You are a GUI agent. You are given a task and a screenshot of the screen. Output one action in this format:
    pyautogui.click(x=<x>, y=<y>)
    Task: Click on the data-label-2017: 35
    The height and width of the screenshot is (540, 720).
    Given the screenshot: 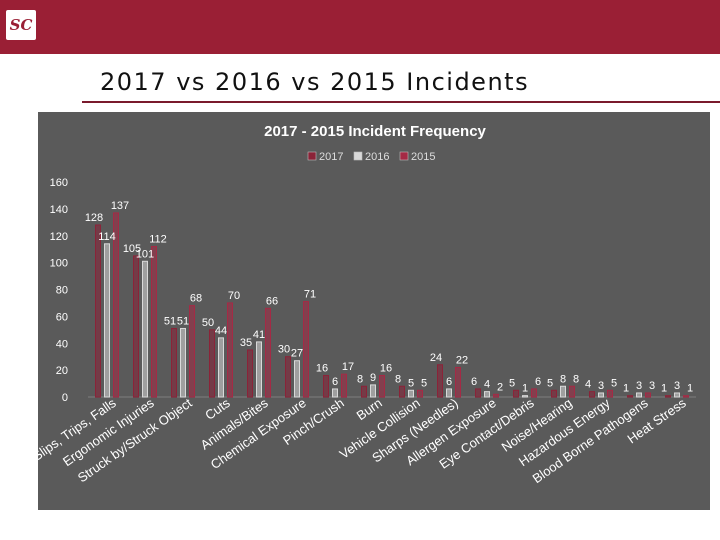 What is the action you would take?
    pyautogui.click(x=246, y=343)
    